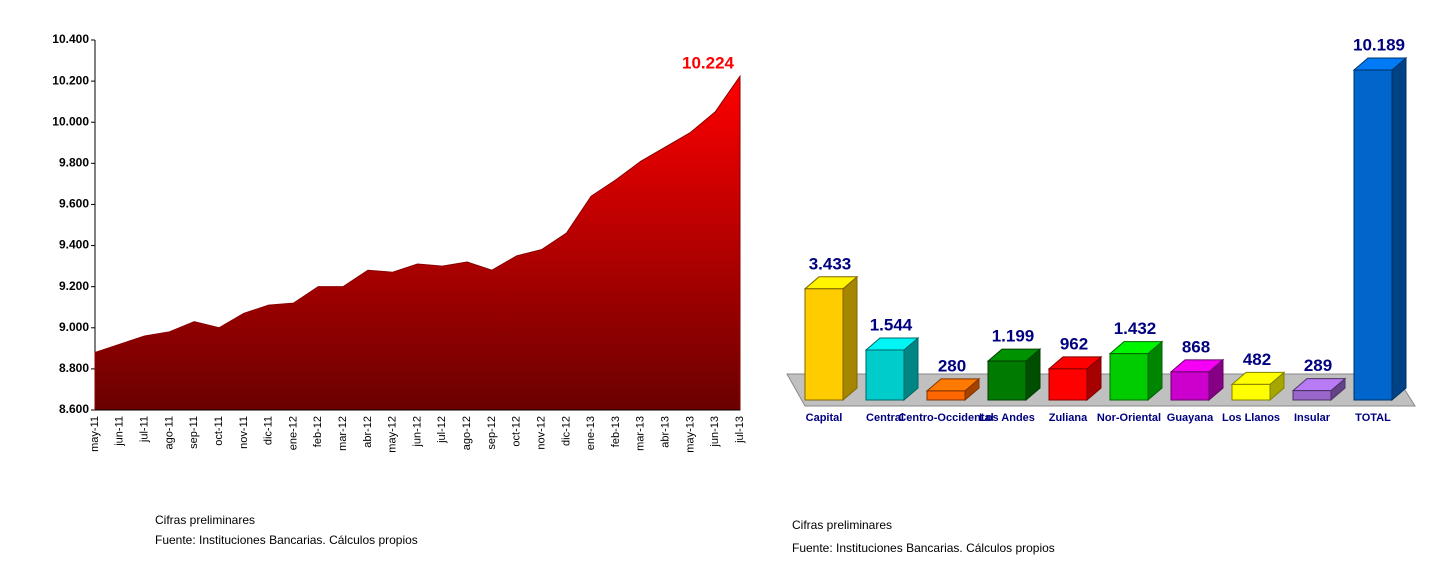  I want to click on data-label: 10.189, so click(1379, 44).